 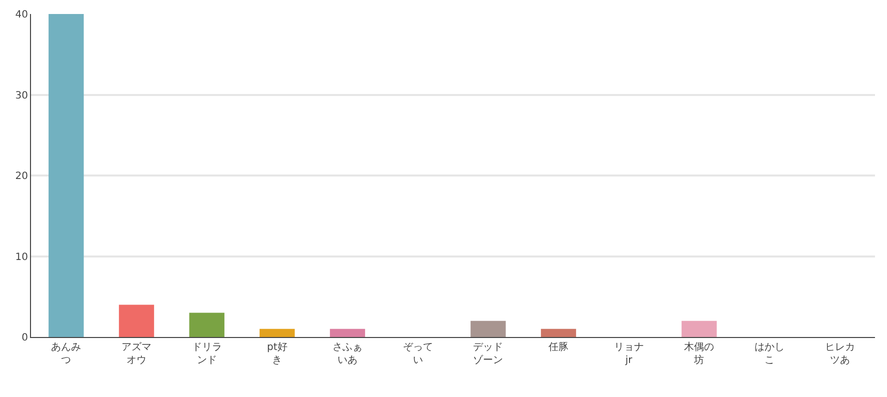 I want to click on x-tick-label: さふぁいあ, so click(x=347, y=354).